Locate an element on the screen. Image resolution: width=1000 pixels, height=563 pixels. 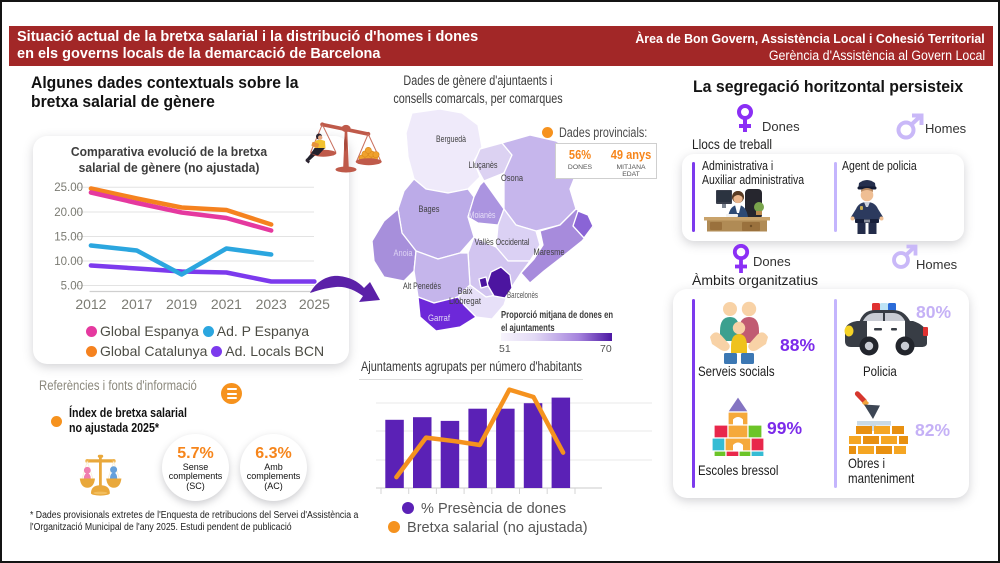
svg-text: 2019 is located at coordinates (181, 304).